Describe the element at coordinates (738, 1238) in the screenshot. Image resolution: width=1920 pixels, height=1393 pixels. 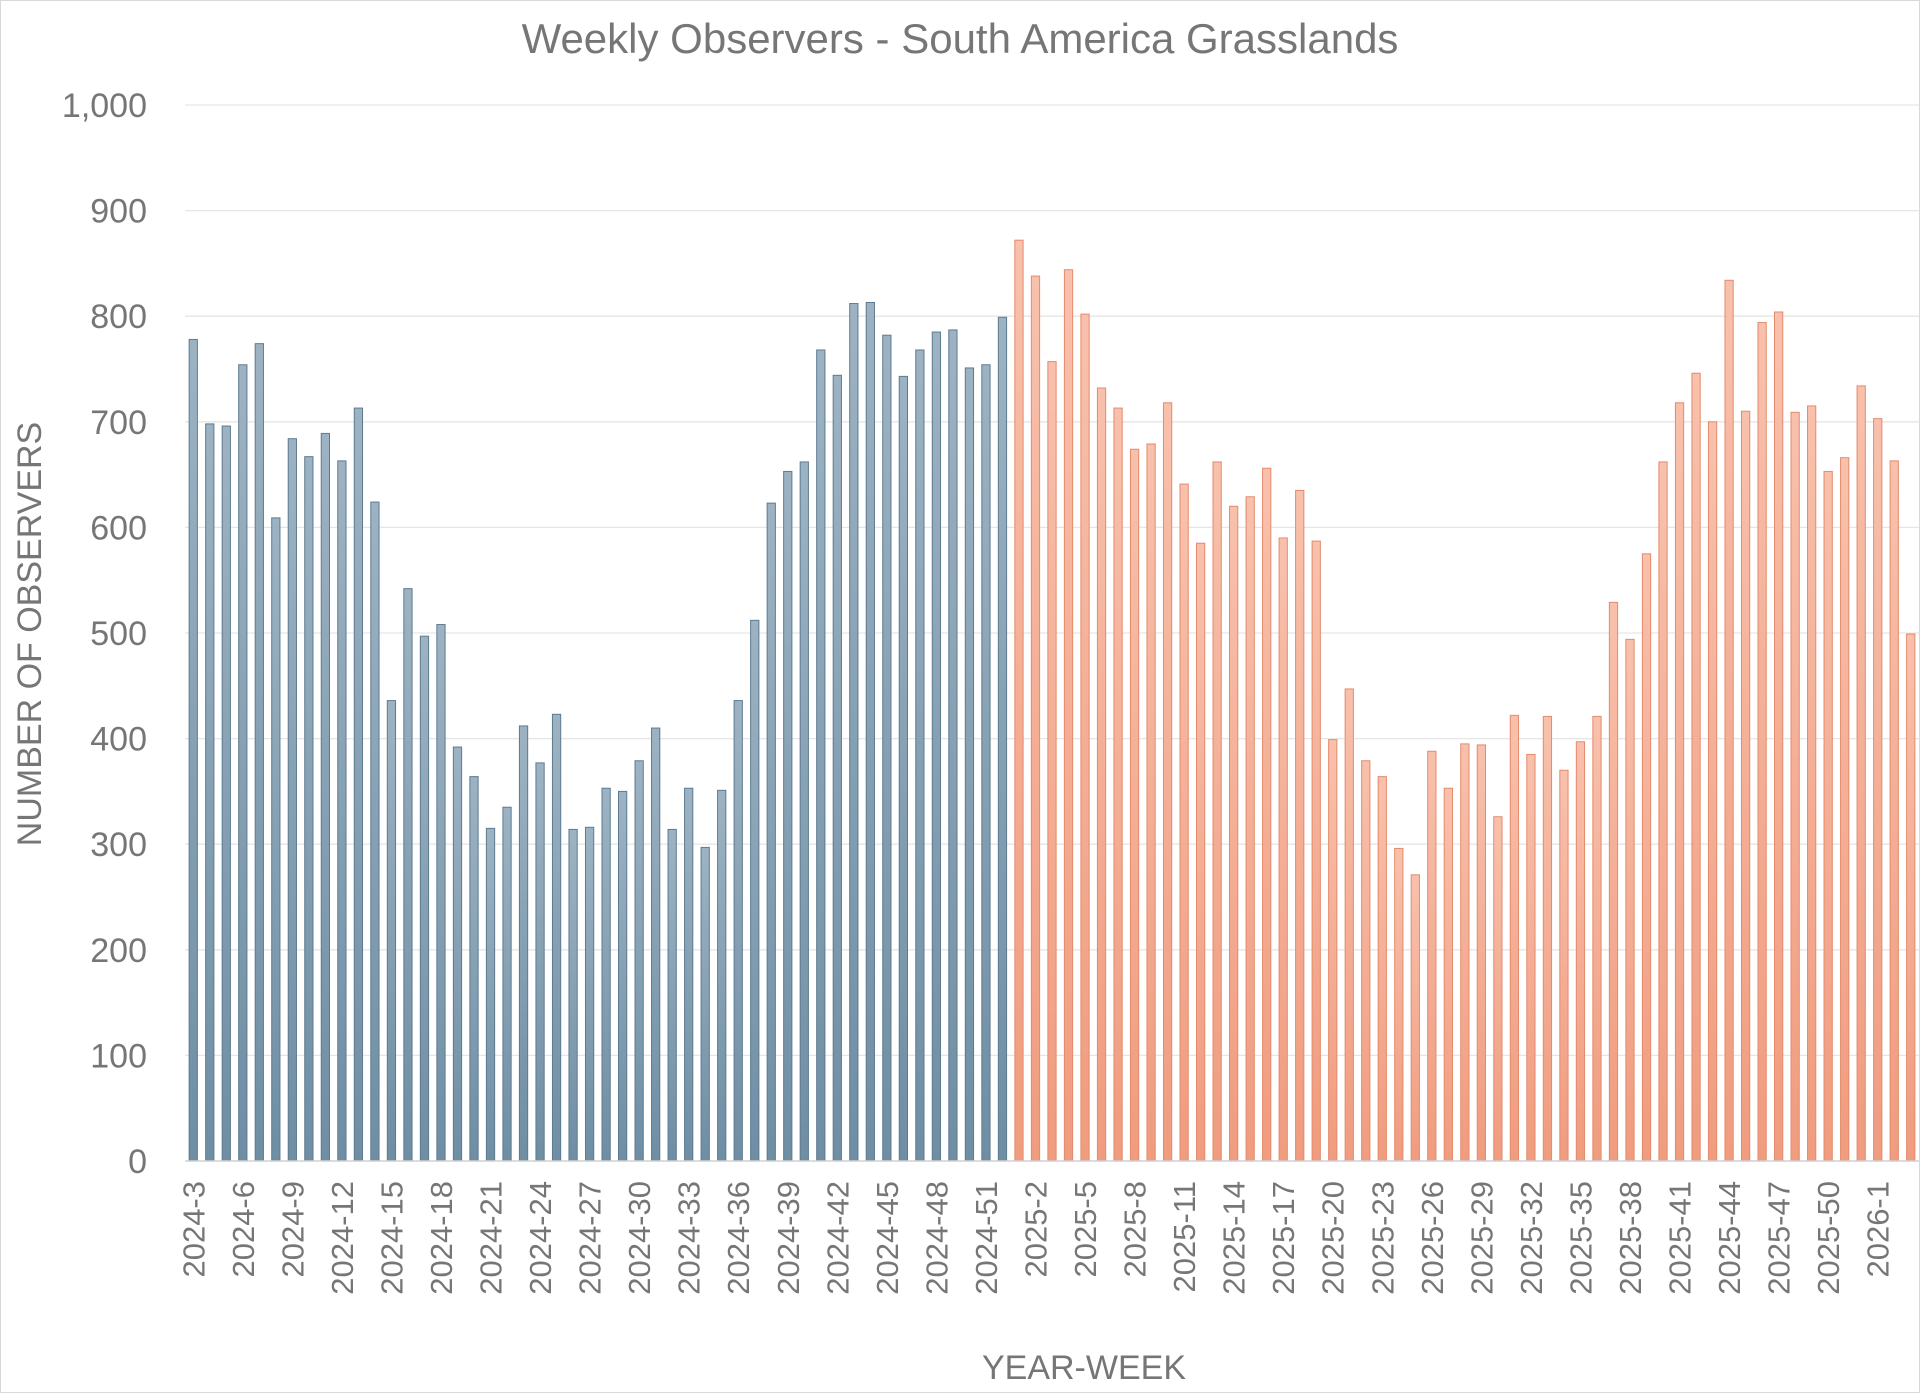
I see `x-tick-label: 2024-36` at that location.